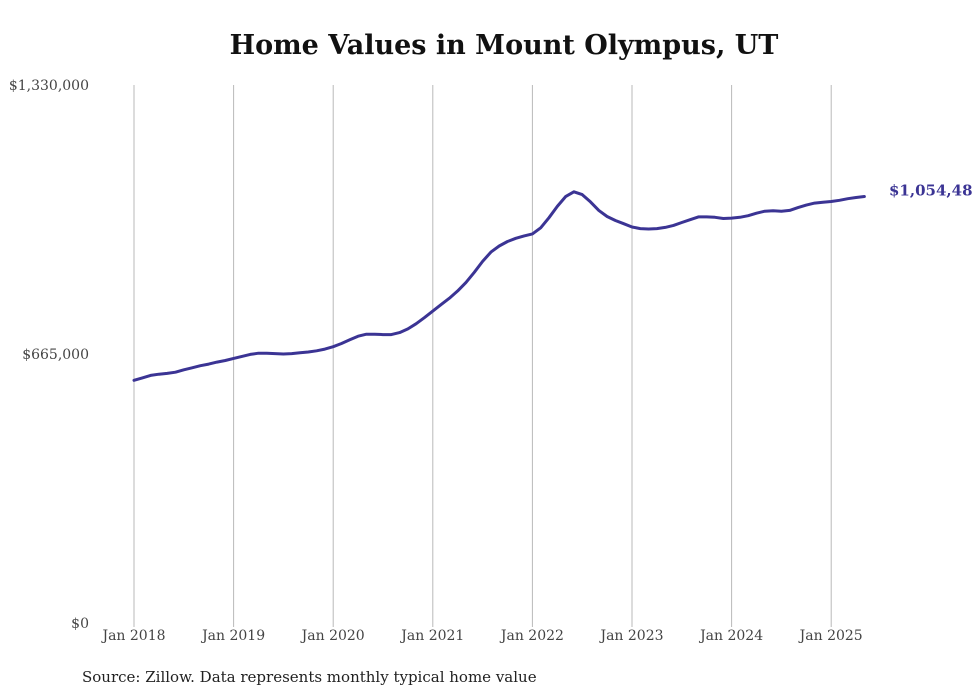 This screenshot has height=699, width=980. What do you see at coordinates (531, 636) in the screenshot?
I see `x-tick-label: Jan 2022` at bounding box center [531, 636].